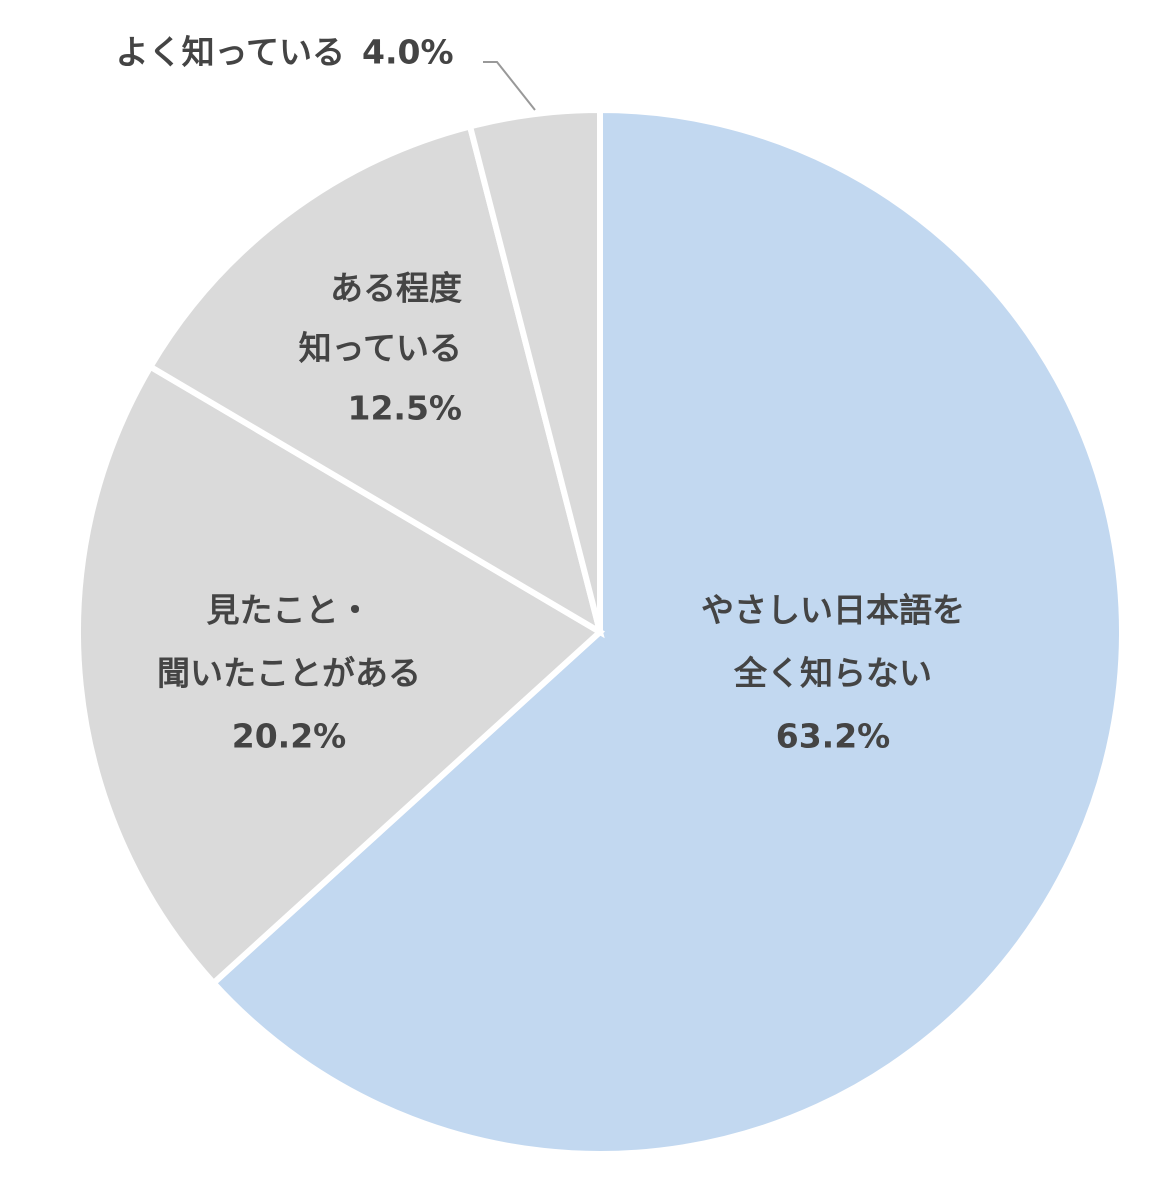 Image resolution: width=1170 pixels, height=1187 pixels. Describe the element at coordinates (289, 610) in the screenshot. I see `slice-label: 見たこと・` at that location.